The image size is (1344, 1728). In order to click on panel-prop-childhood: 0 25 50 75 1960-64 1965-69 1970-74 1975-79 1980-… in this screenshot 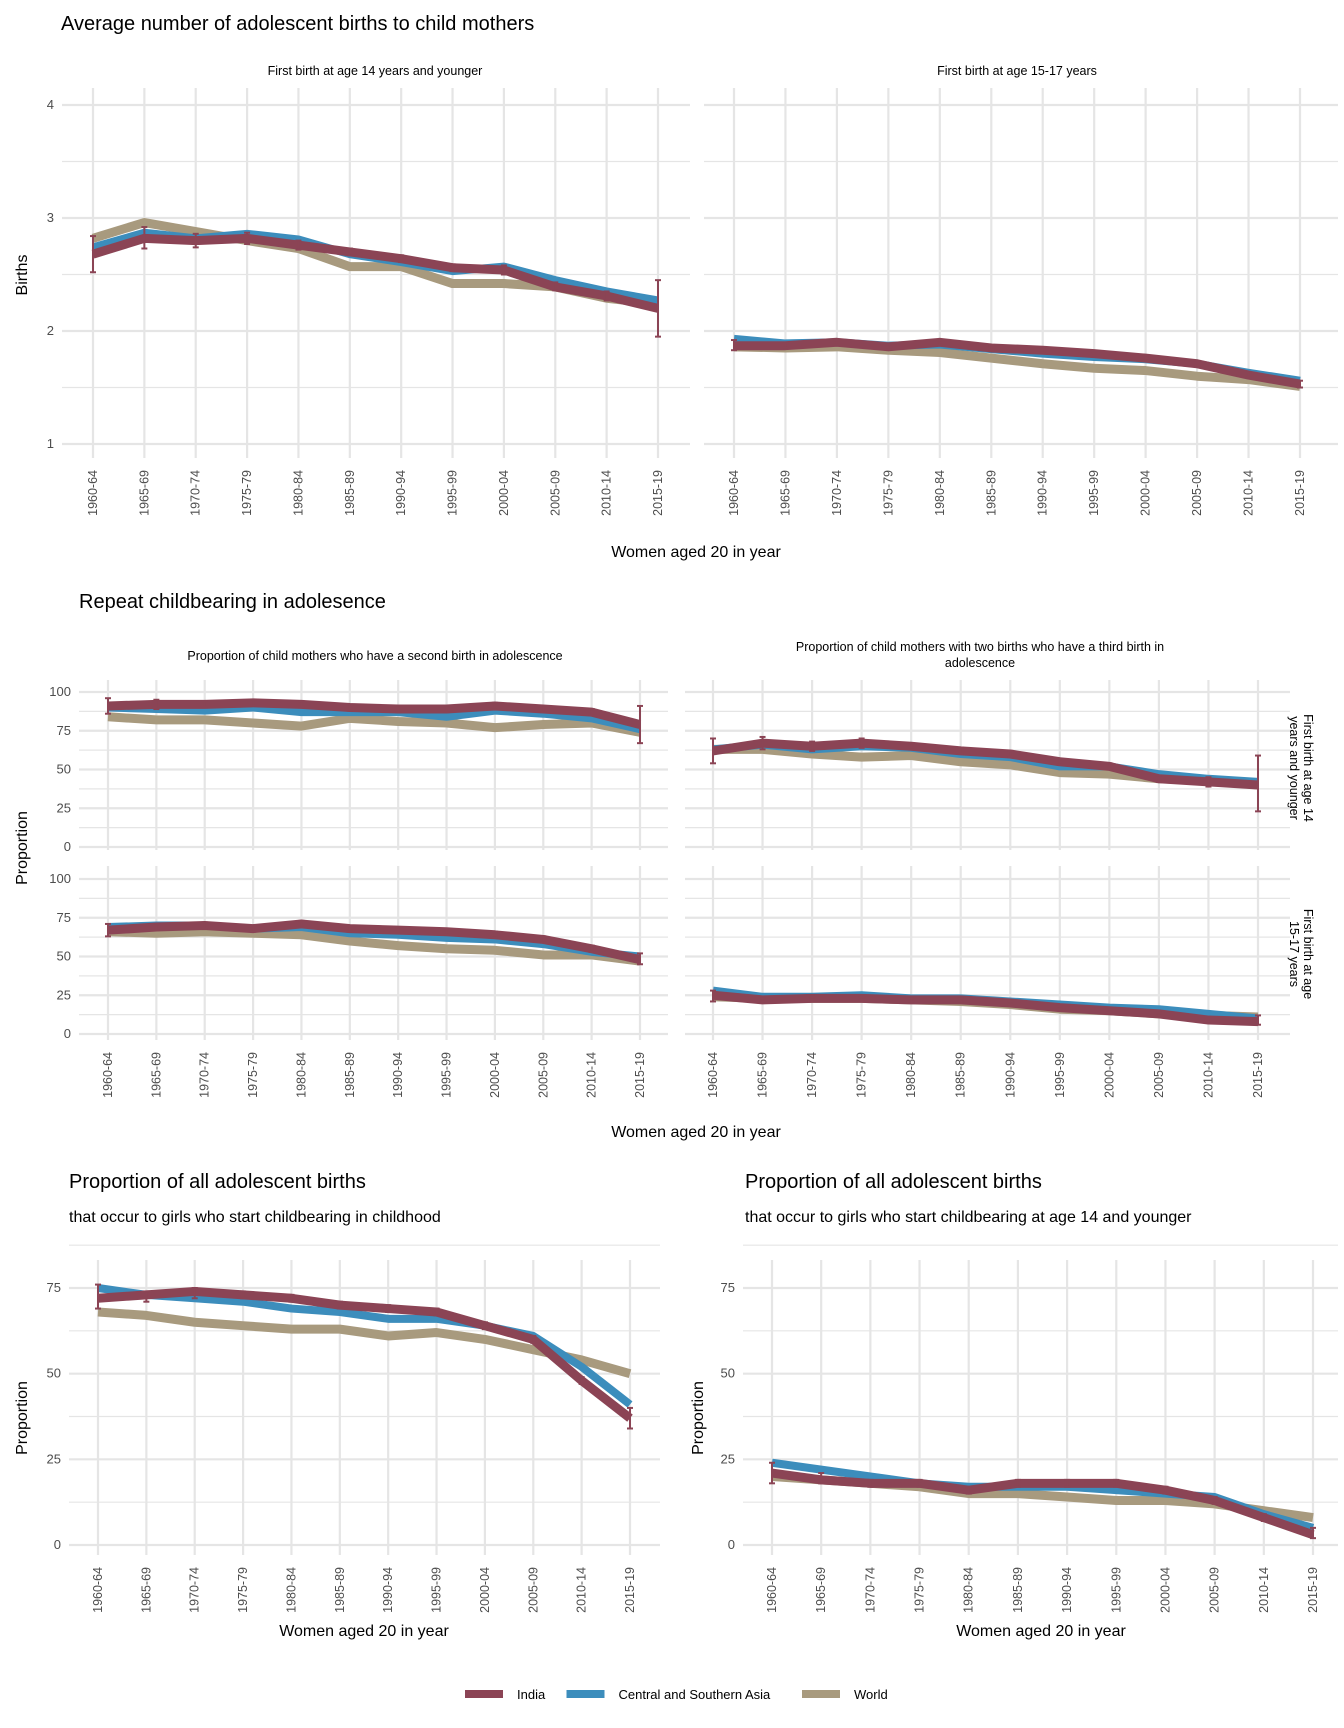, I will do `click(353, 1428)`.